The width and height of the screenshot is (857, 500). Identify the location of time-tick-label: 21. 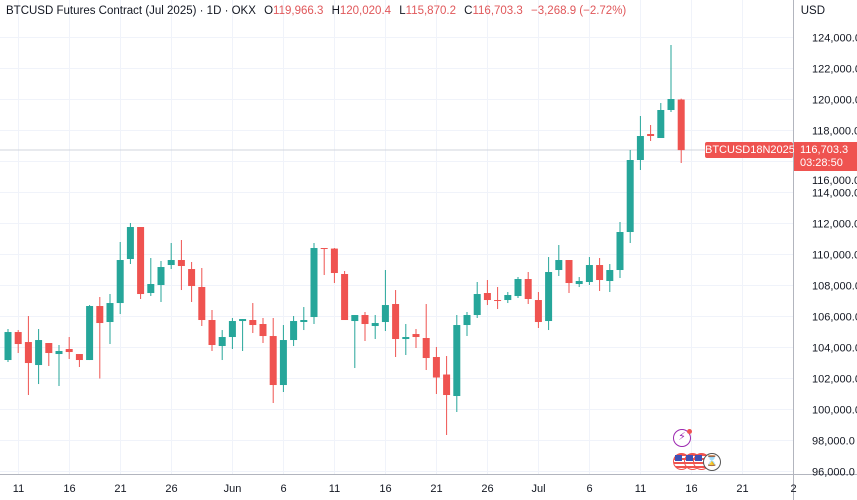
(120, 489).